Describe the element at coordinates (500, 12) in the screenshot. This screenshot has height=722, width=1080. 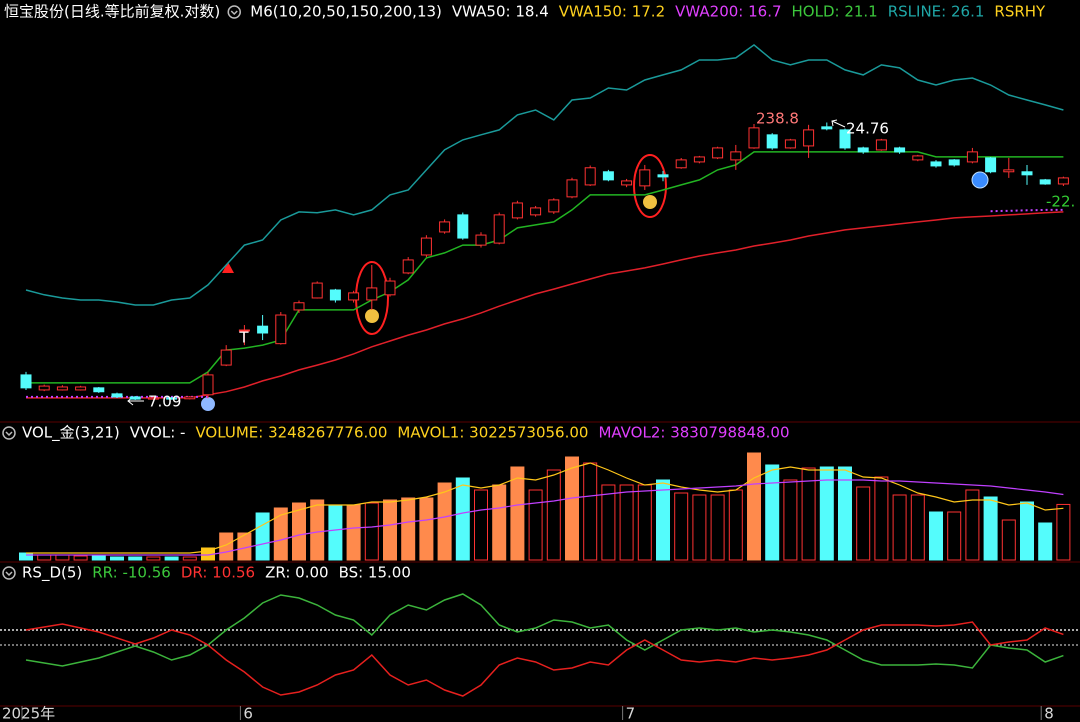
I see `header-text: VWA50: 18.4` at that location.